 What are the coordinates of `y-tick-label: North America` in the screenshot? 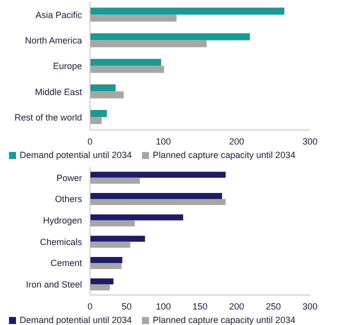 It's located at (53, 41).